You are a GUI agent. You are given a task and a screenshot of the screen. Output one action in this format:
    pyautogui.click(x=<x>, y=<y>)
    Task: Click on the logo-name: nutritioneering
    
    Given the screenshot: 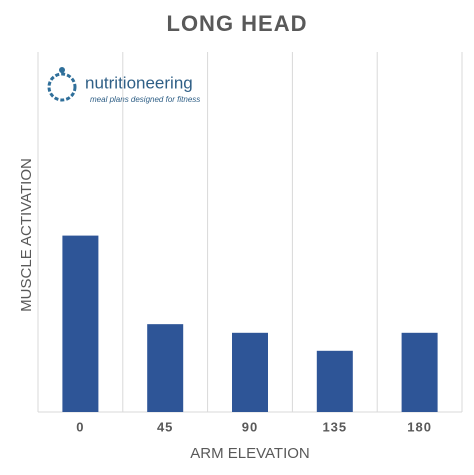 What is the action you would take?
    pyautogui.click(x=139, y=82)
    